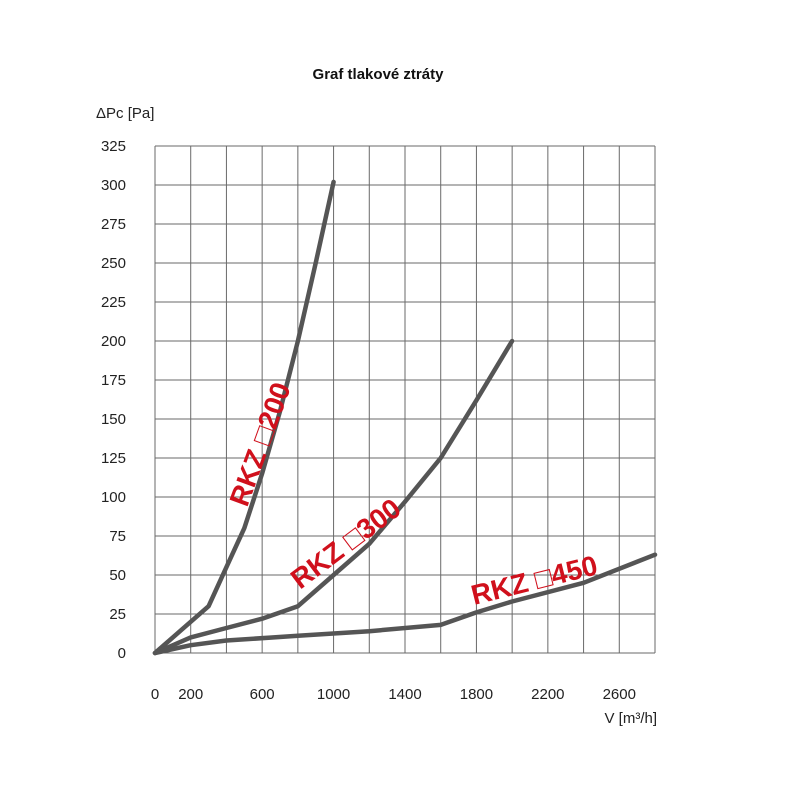 Image resolution: width=800 pixels, height=799 pixels. Describe the element at coordinates (262, 694) in the screenshot. I see `x-tick-label: 600` at that location.